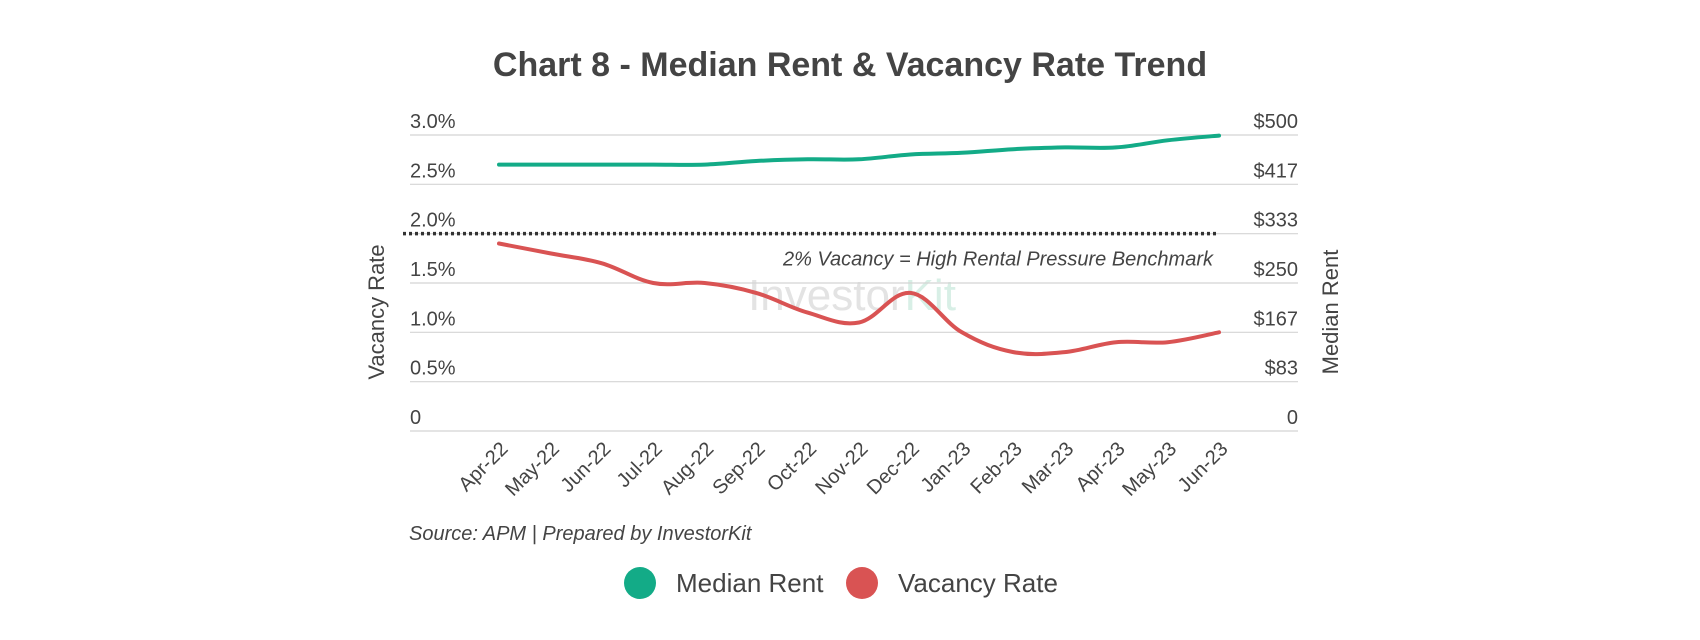 This screenshot has width=1700, height=640. I want to click on legend-item: Vacancy Rate, so click(952, 583).